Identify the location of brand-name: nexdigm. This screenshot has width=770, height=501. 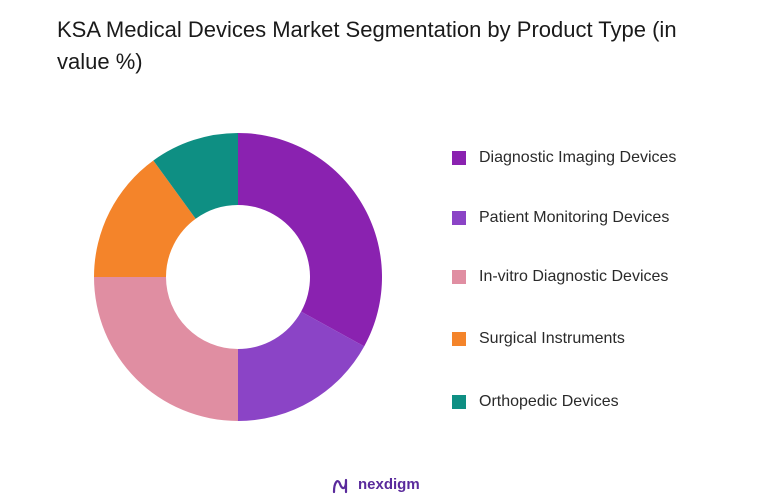
(389, 484).